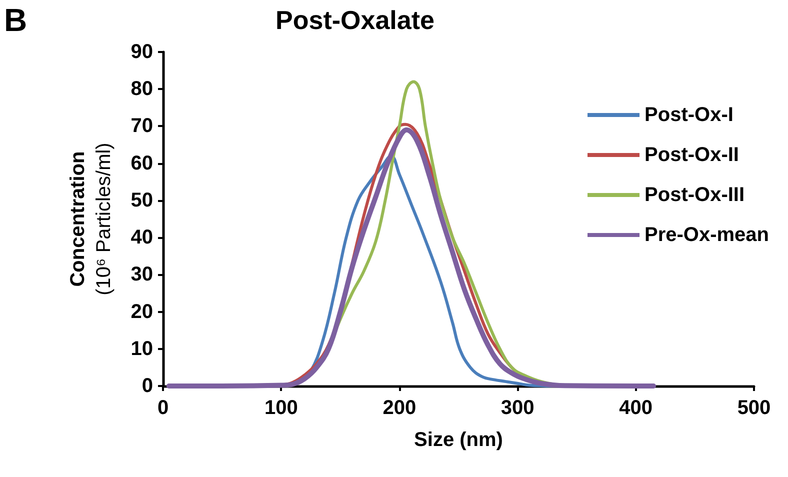 The width and height of the screenshot is (788, 477). Describe the element at coordinates (691, 155) in the screenshot. I see `legend-label: Post-Ox-II` at that location.